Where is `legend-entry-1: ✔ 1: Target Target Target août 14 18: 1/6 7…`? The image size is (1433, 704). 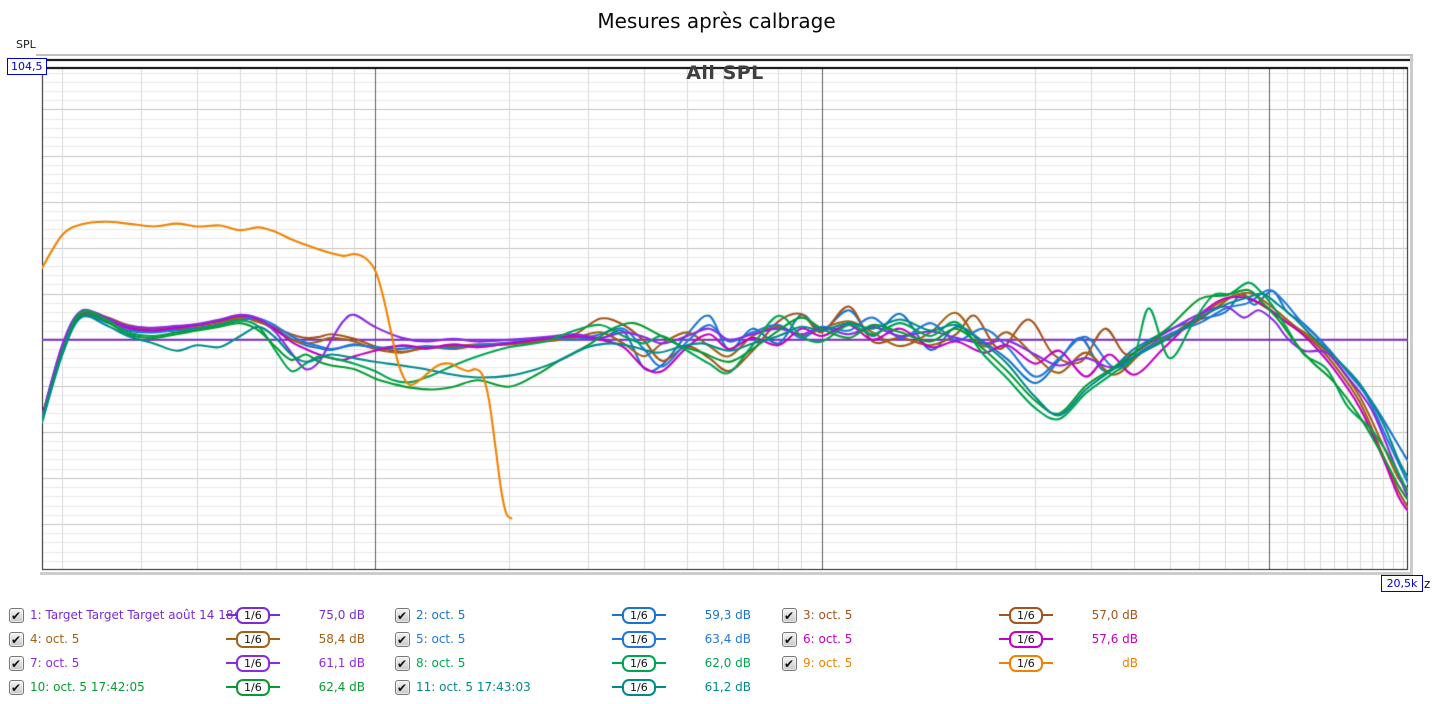
legend-entry-1: ✔ 1: Target Target Target août 14 18: 1/6 7… is located at coordinates (198, 615).